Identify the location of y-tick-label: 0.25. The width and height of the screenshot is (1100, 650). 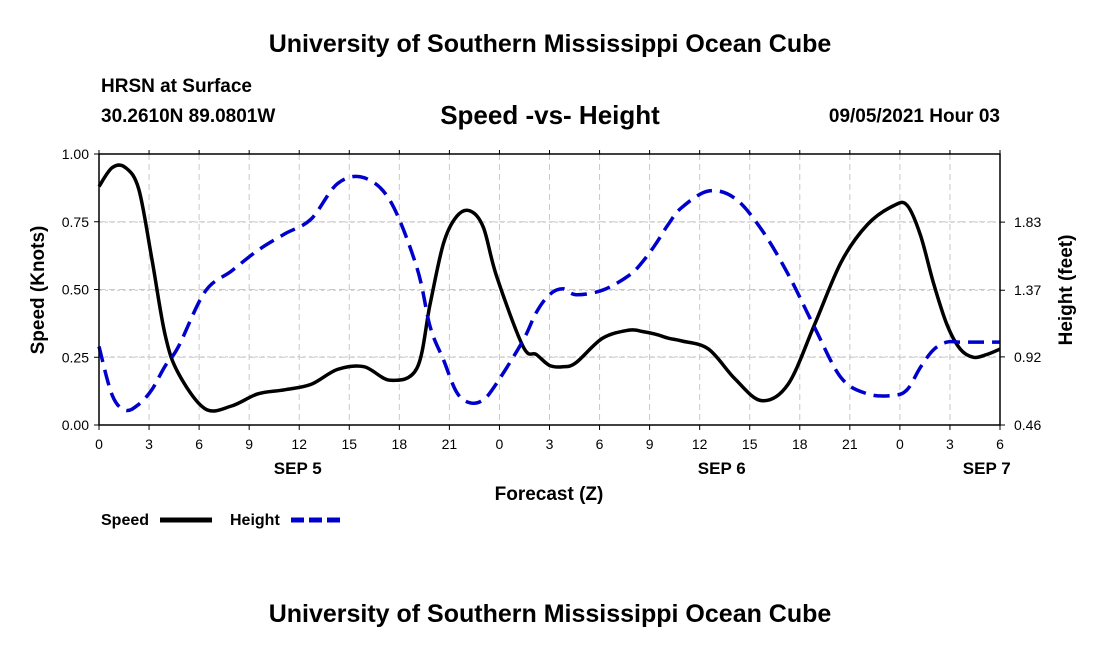
(75, 357).